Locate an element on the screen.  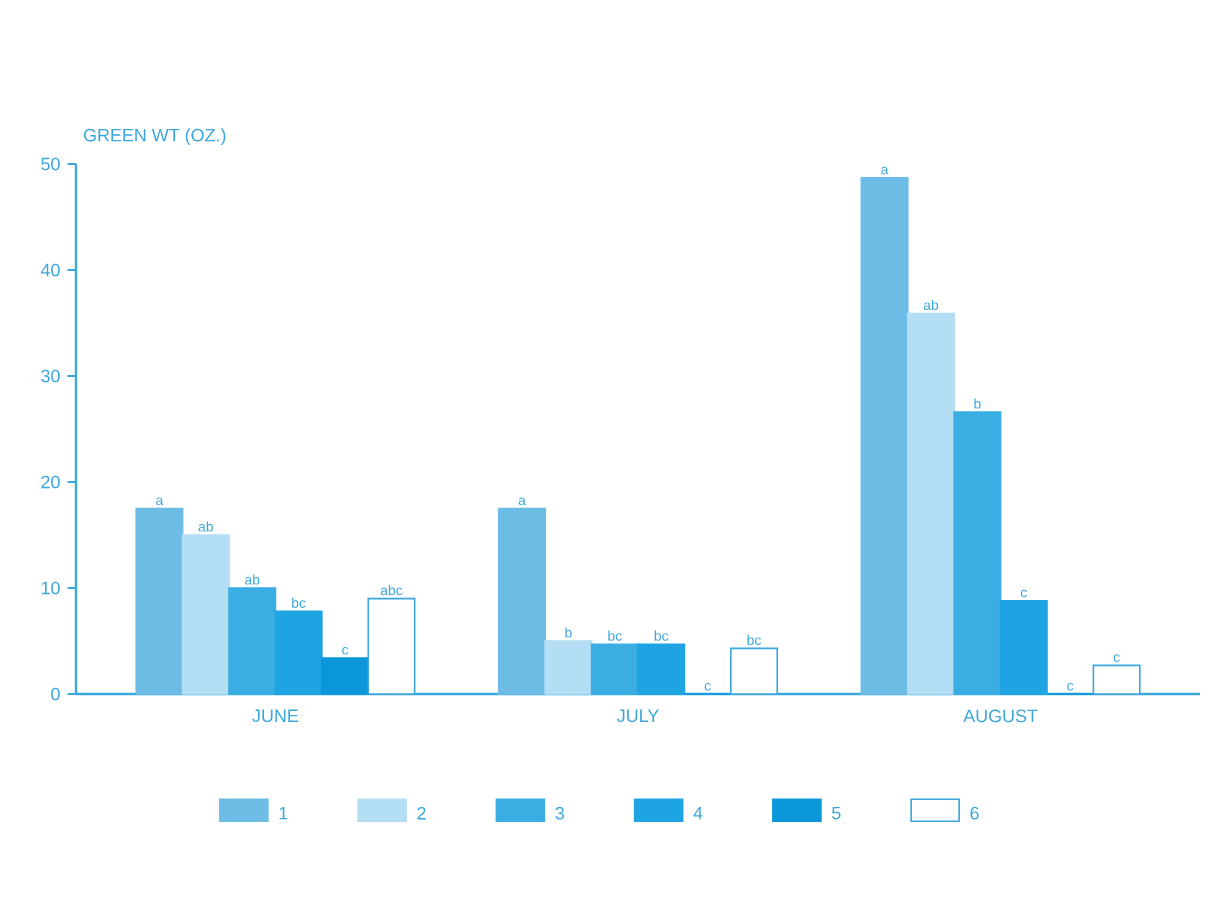
legend-label: 2 is located at coordinates (421, 813).